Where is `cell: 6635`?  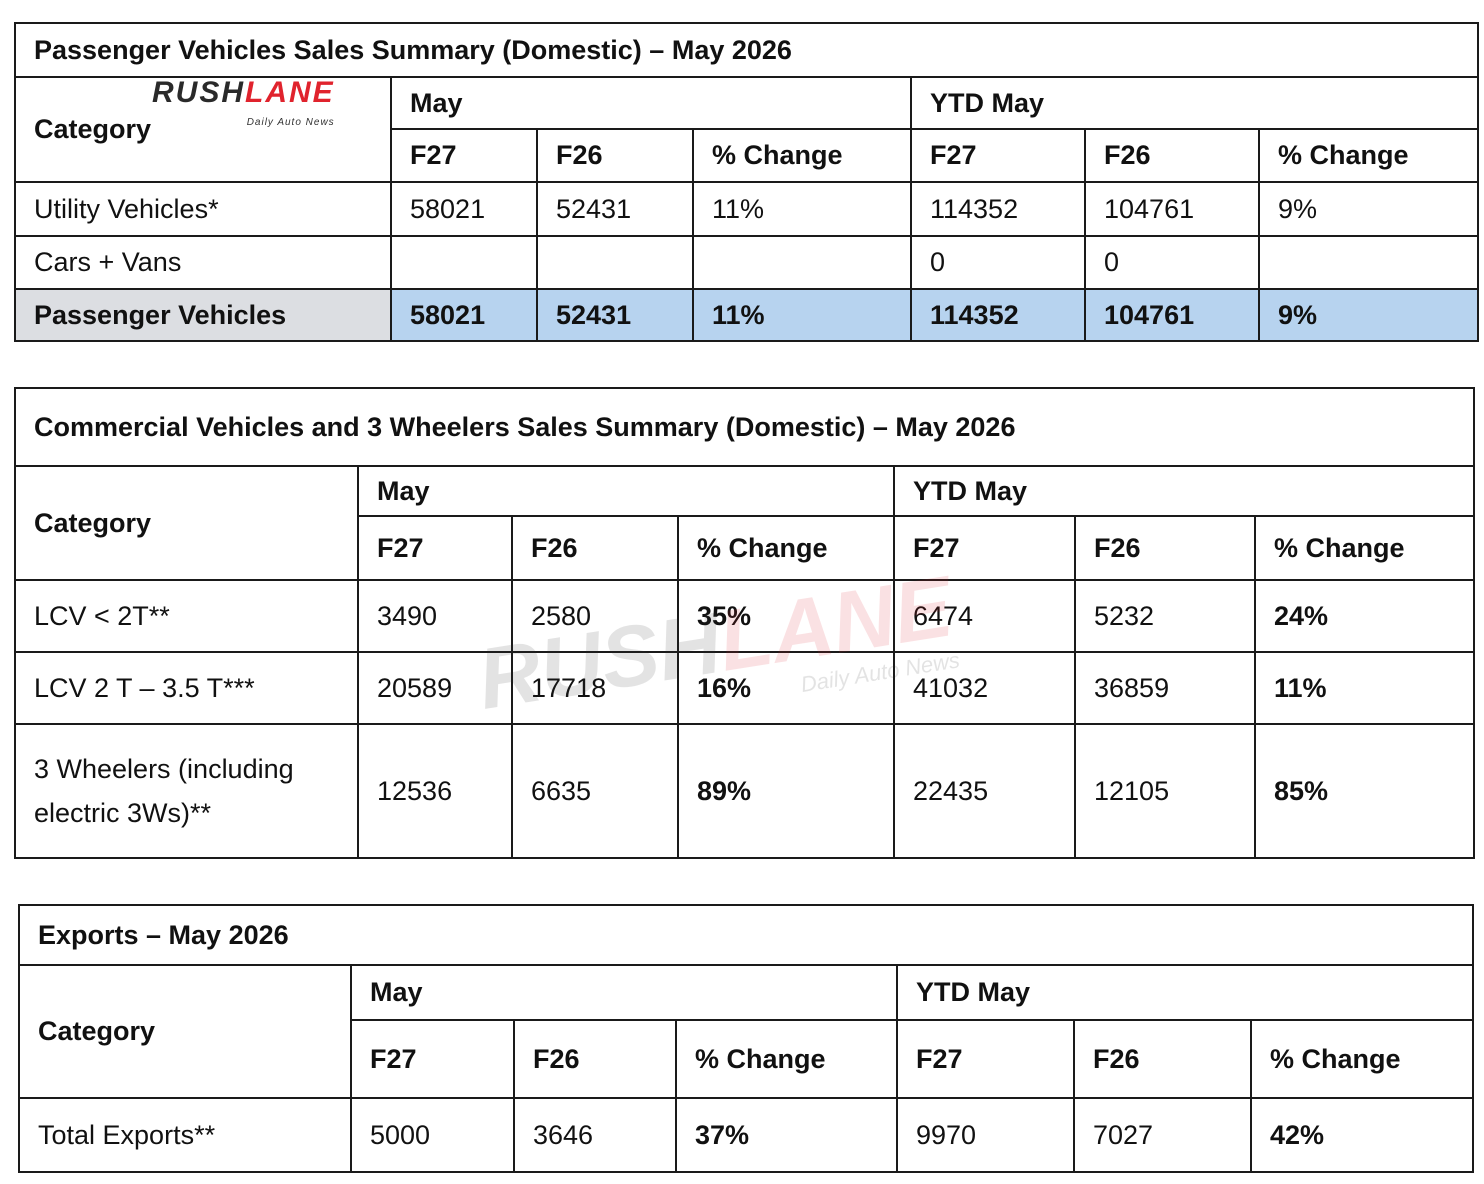 cell: 6635 is located at coordinates (595, 791).